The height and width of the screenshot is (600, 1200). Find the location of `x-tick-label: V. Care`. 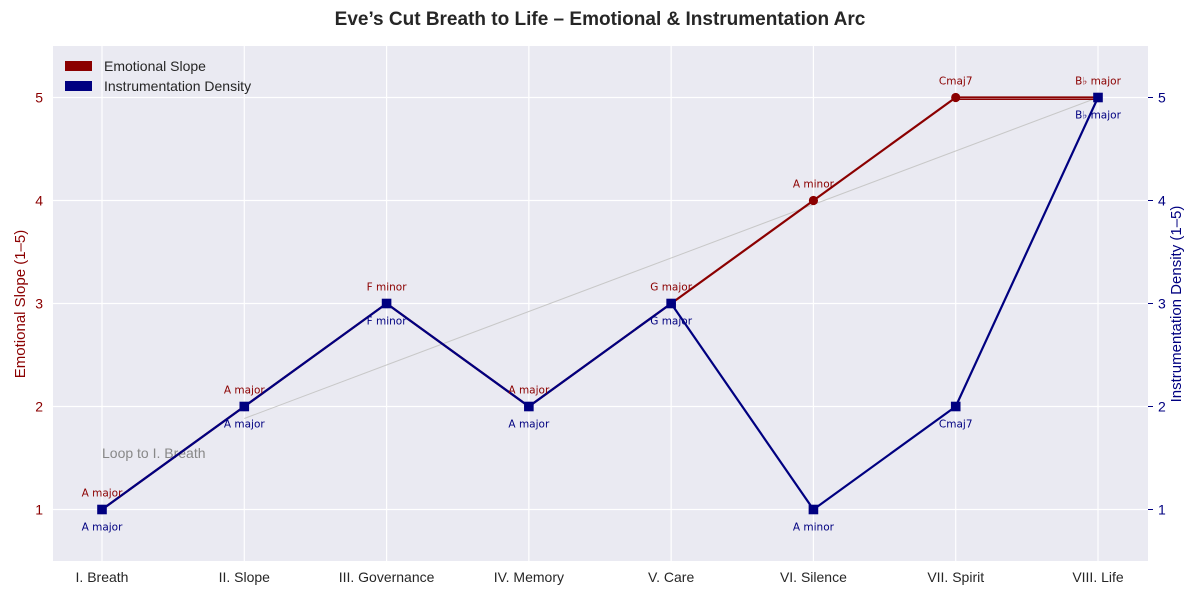

x-tick-label: V. Care is located at coordinates (671, 577).